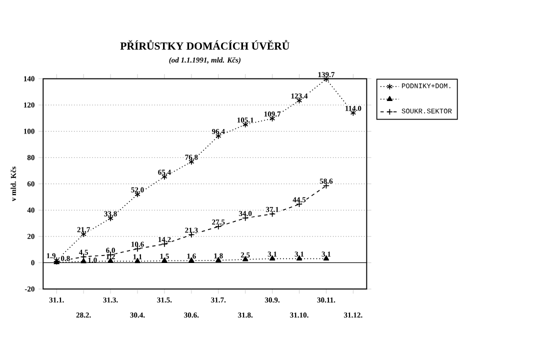  I want to click on chart-title: PŘÍRŮSTKY DOMÁCÍCH ÚVĚRŮ, so click(205, 45).